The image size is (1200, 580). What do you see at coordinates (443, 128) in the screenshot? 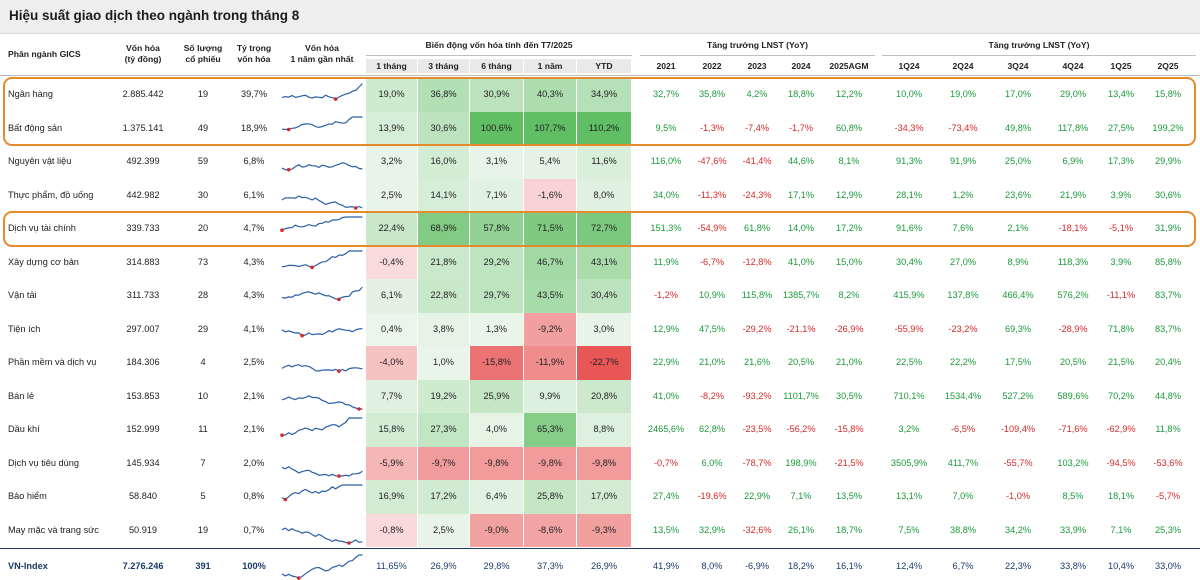
I see `change-cell: 30,6%` at bounding box center [443, 128].